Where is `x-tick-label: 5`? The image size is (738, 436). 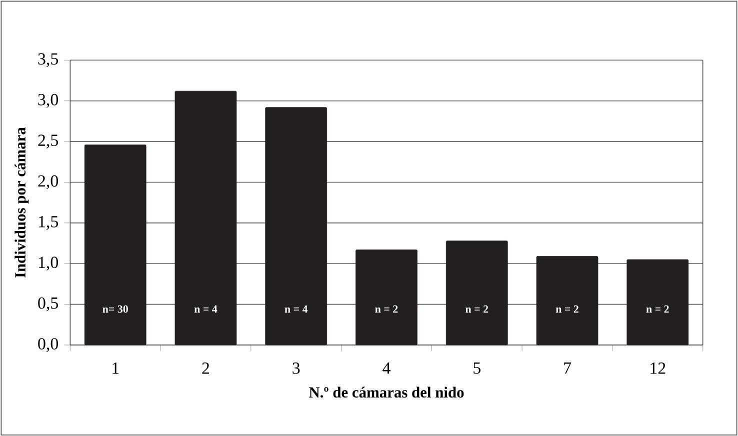 x-tick-label: 5 is located at coordinates (477, 368).